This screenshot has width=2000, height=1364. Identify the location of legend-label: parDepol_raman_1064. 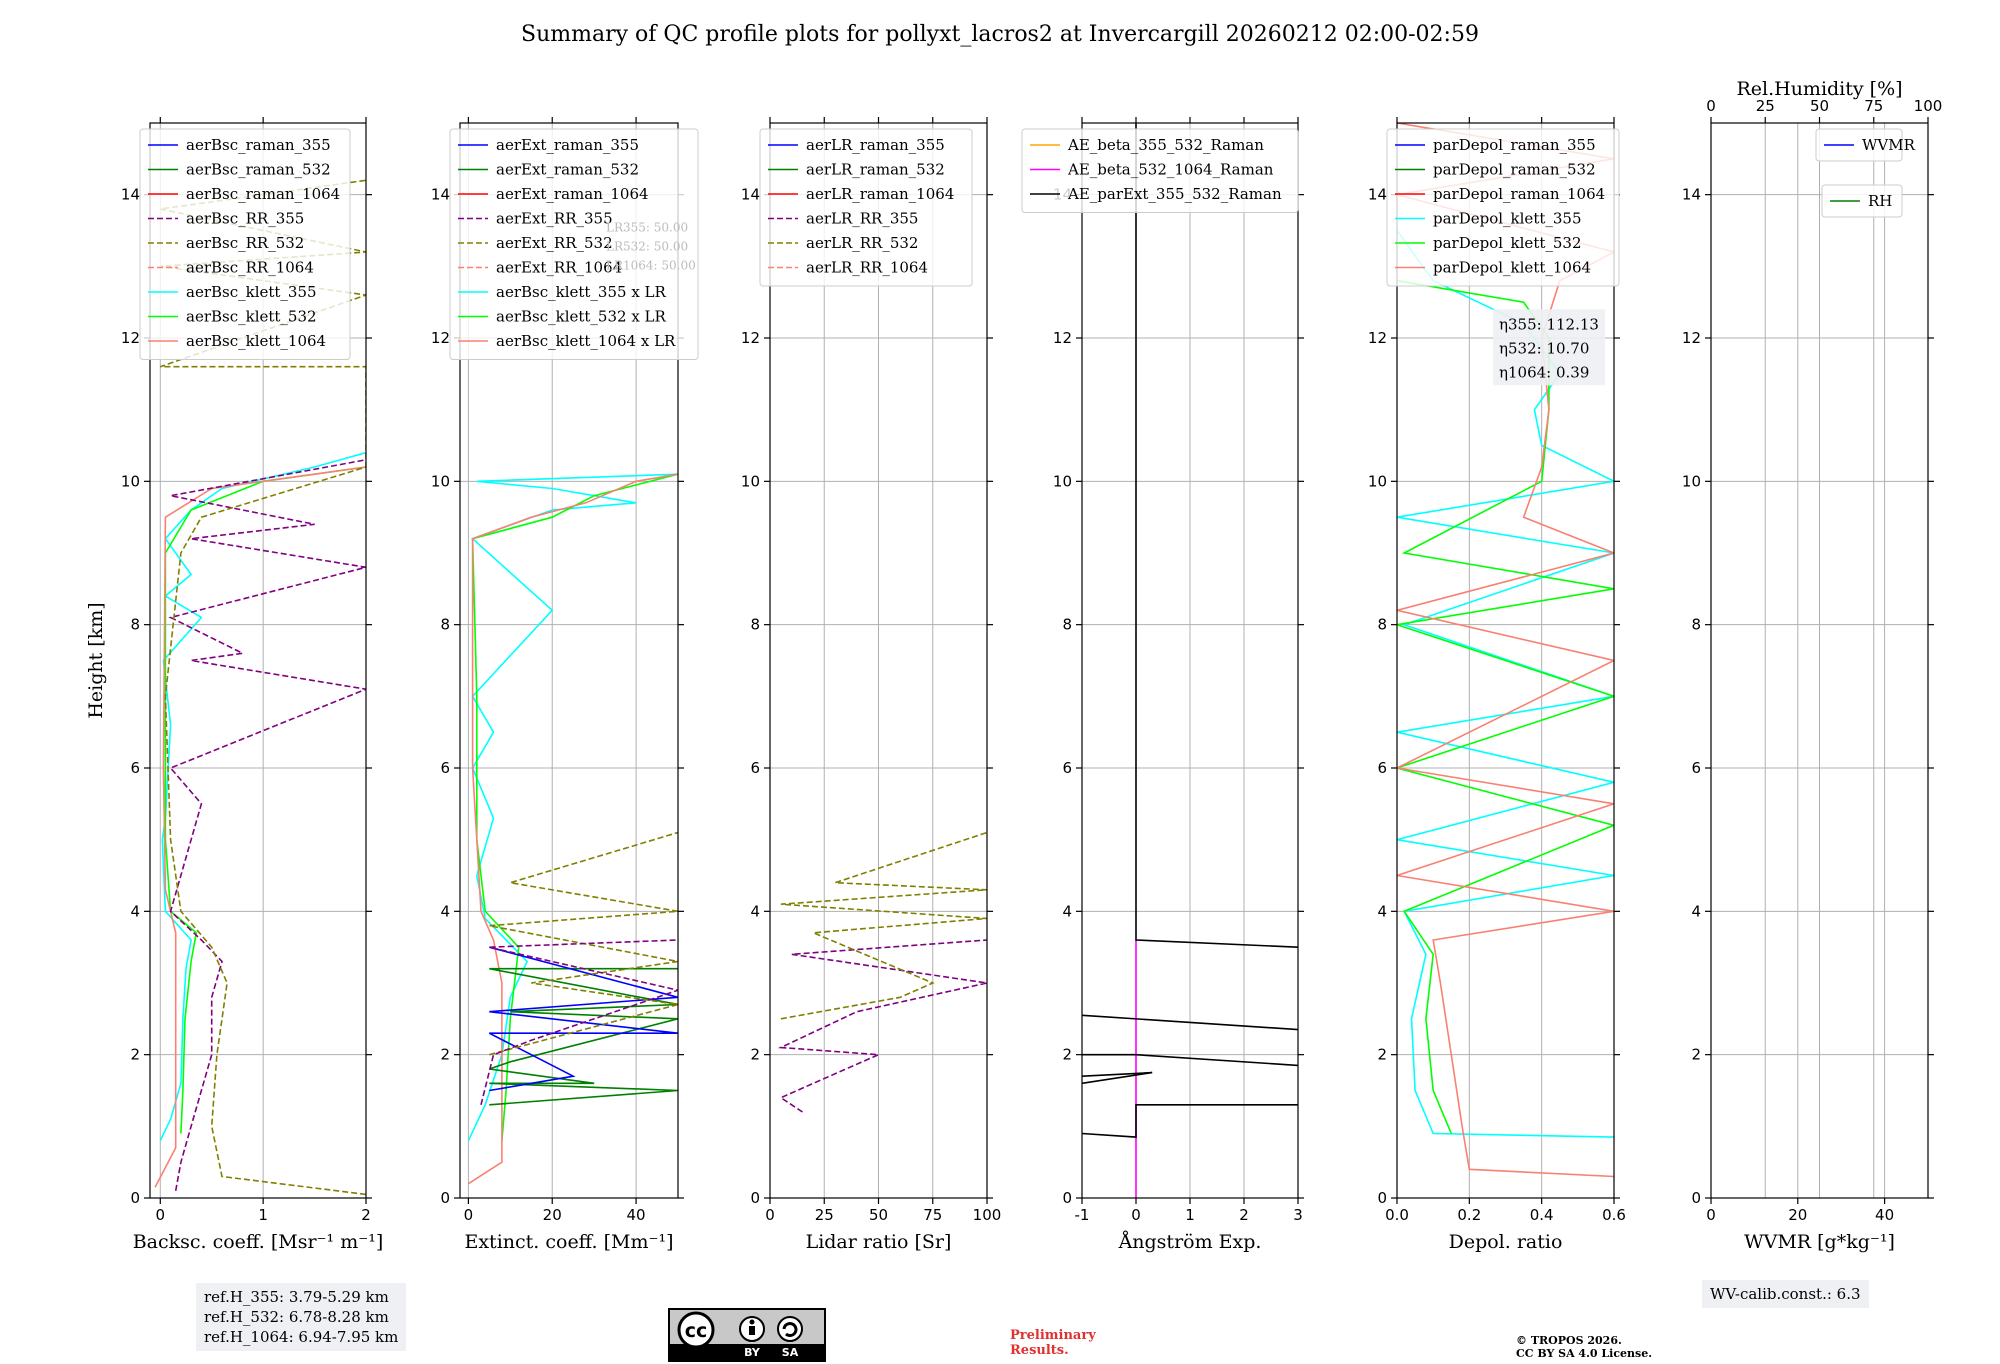
(1519, 194).